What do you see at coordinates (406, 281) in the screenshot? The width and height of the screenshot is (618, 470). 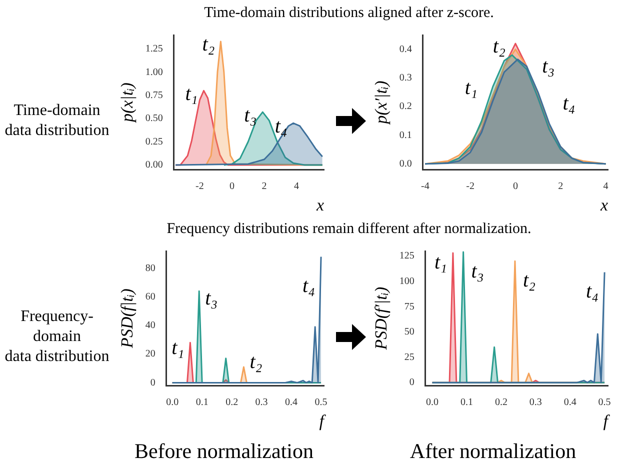 I see `y-tick-label: 100` at bounding box center [406, 281].